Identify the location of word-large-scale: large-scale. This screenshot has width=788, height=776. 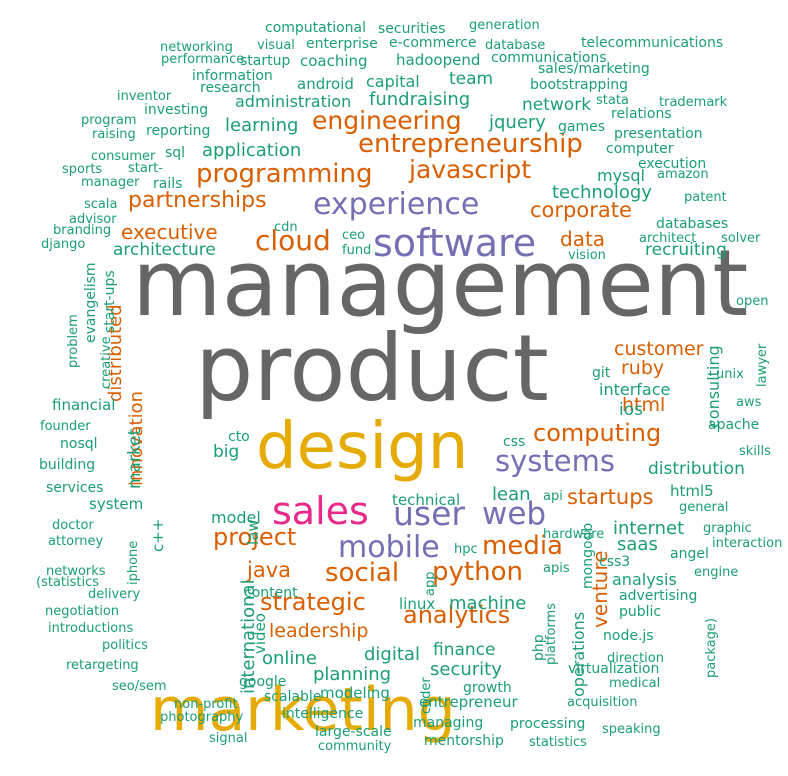
(353, 732).